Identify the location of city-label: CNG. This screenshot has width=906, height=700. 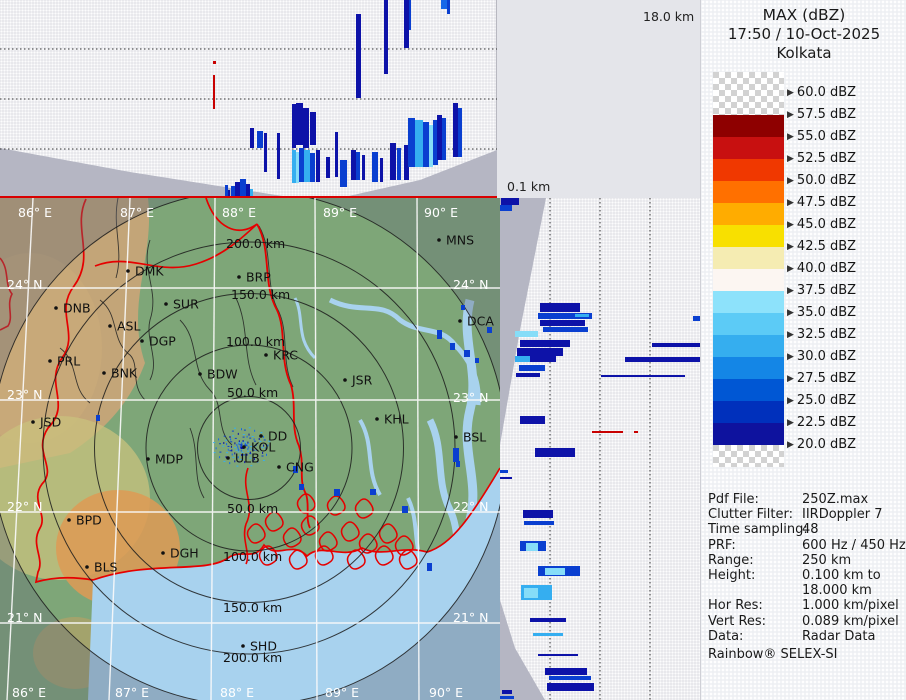
(300, 467).